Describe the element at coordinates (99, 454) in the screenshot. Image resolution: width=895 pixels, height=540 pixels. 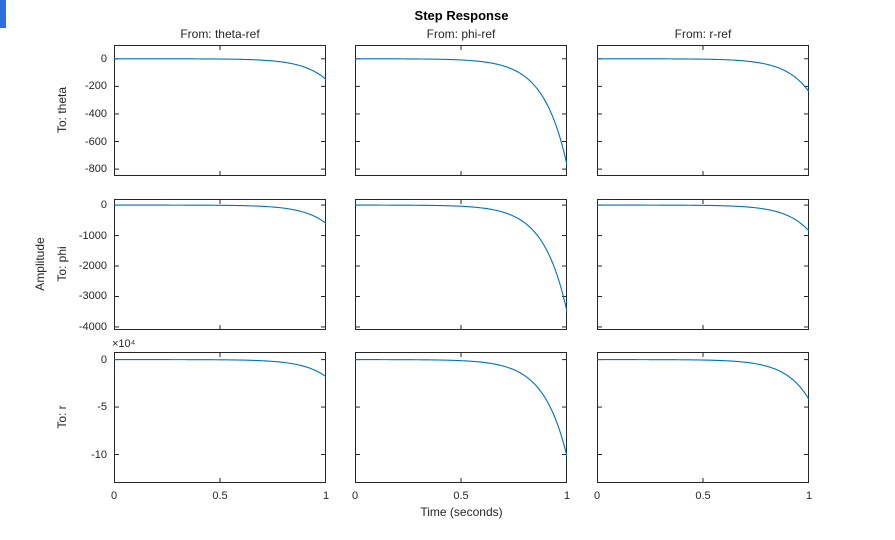
I see `y-tick-label: -10` at that location.